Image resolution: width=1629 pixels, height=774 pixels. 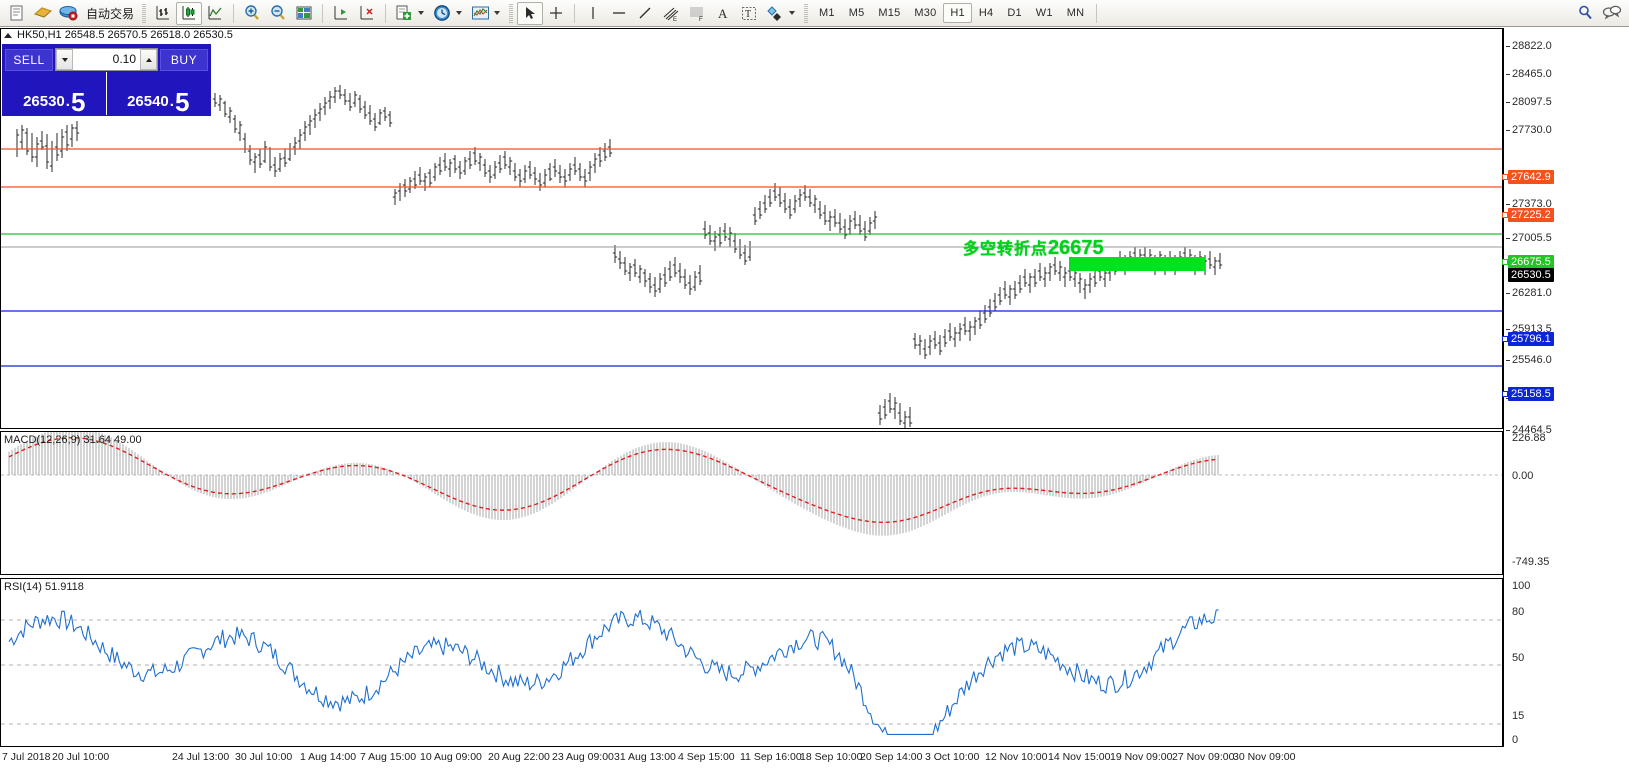 What do you see at coordinates (583, 757) in the screenshot?
I see `time-axis-label: 23 Aug 09:00` at bounding box center [583, 757].